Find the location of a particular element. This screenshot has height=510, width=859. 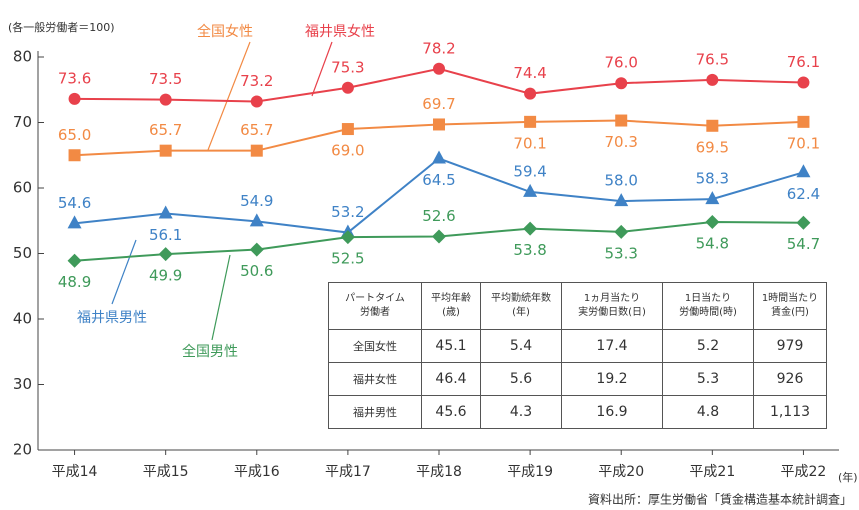

y-tick-label: 80 is located at coordinates (22, 57).